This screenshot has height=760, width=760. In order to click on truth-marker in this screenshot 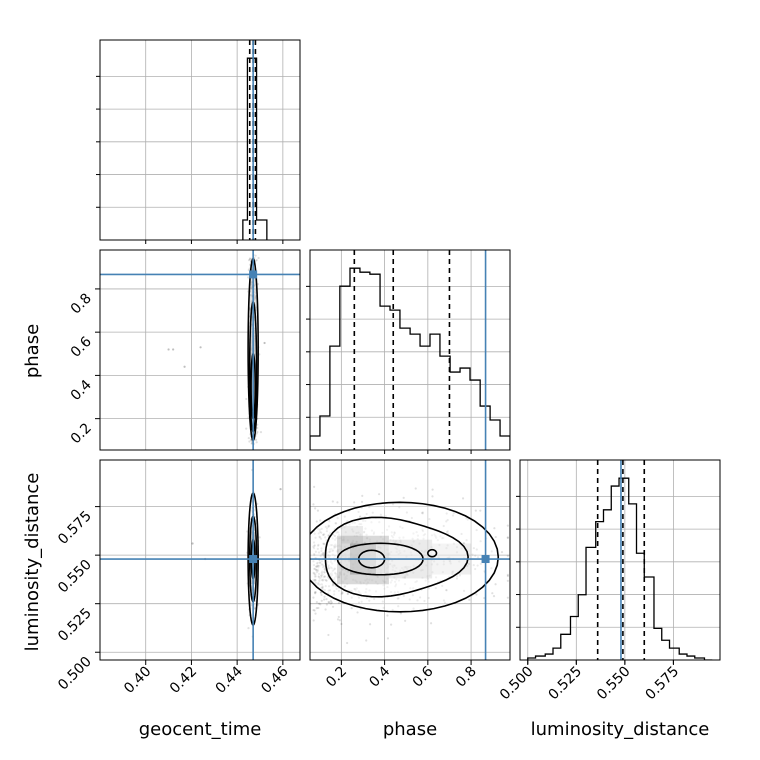, I will do `click(253, 274)`.